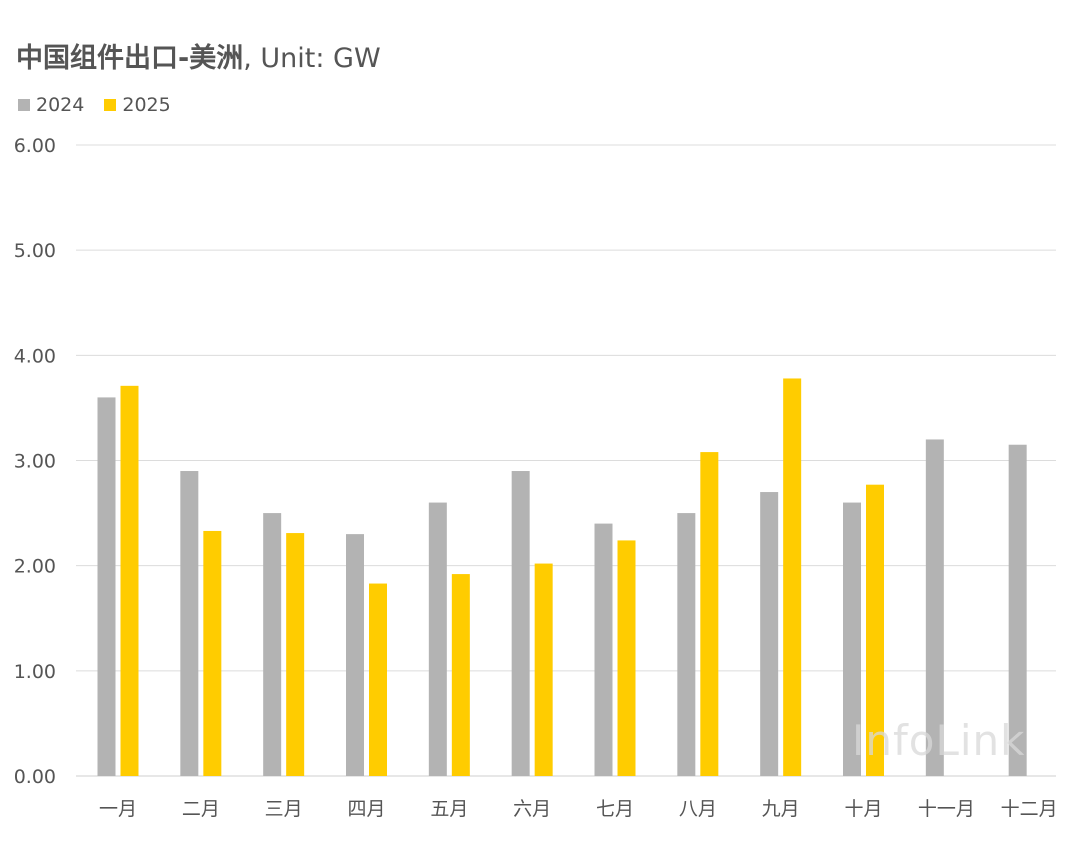  What do you see at coordinates (578, 809) in the screenshot?
I see `x-axis-ticks: 一月 二月 三月 四月 五月 六月 七月 八月 九月 十月 十一月 十二月` at bounding box center [578, 809].